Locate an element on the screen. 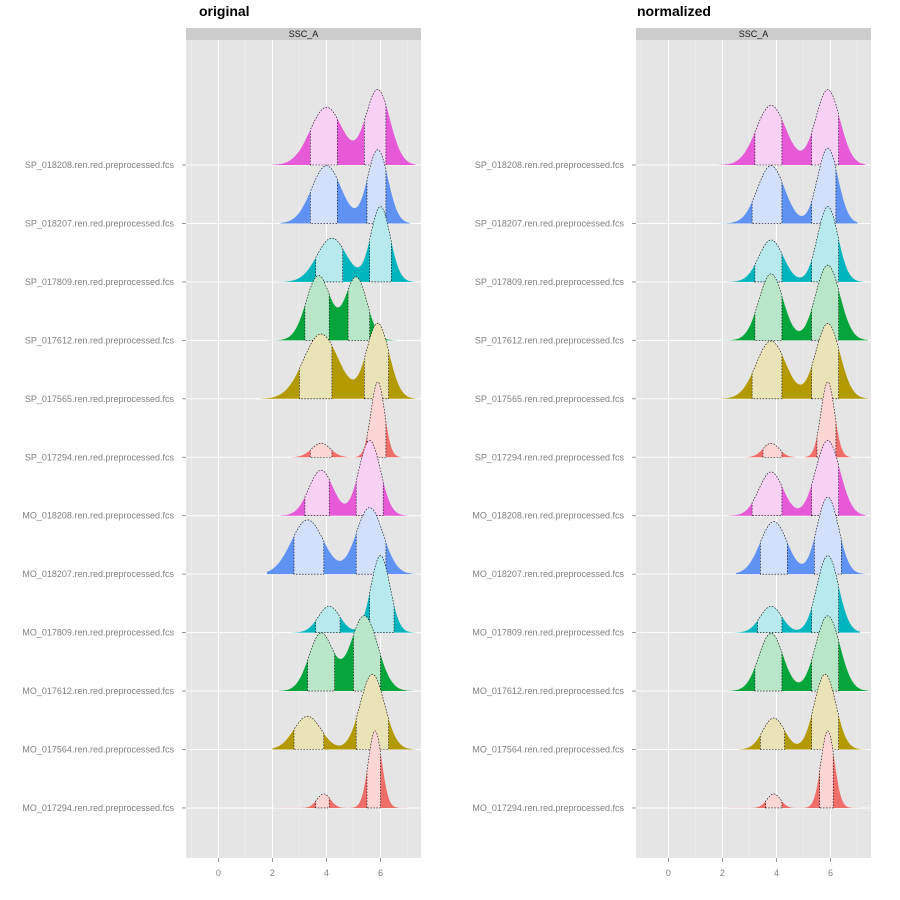 This screenshot has height=900, width=900. original-strip-label: SSC_A is located at coordinates (303, 34).